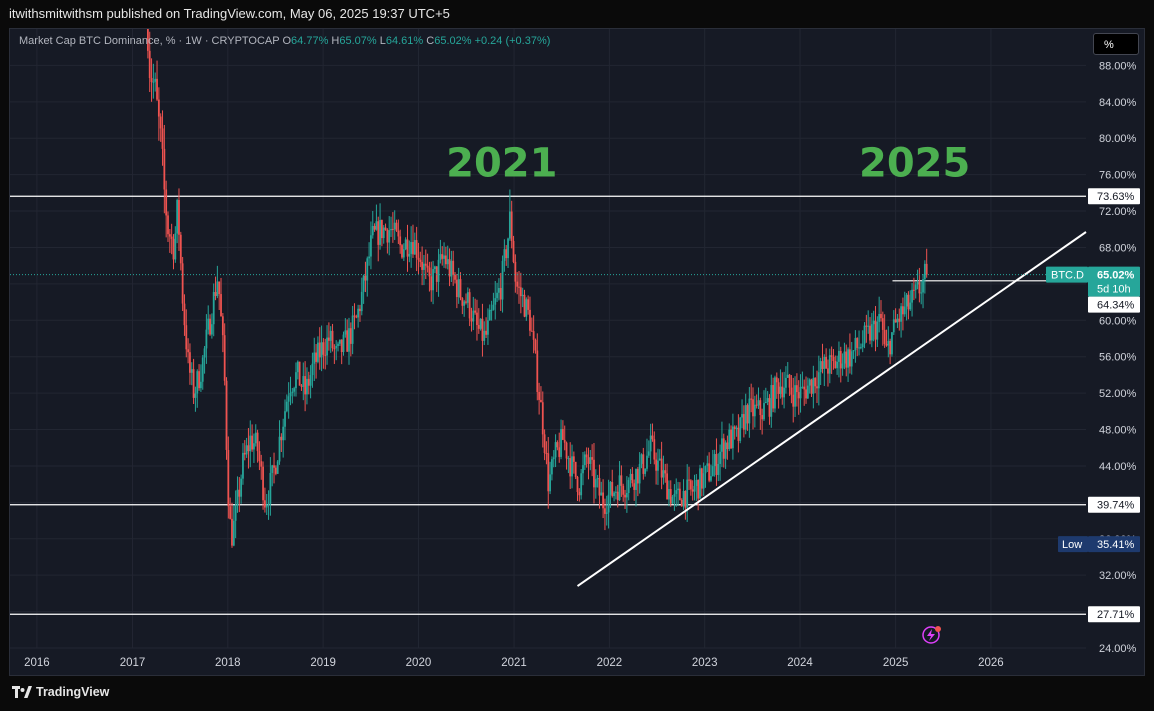 This screenshot has height=711, width=1154. Describe the element at coordinates (1116, 276) in the screenshot. I see `last-price-value: 65.02%` at that location.